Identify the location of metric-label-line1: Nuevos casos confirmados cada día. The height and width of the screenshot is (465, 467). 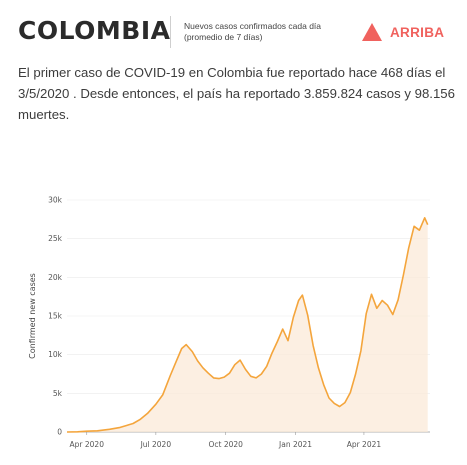
(253, 26).